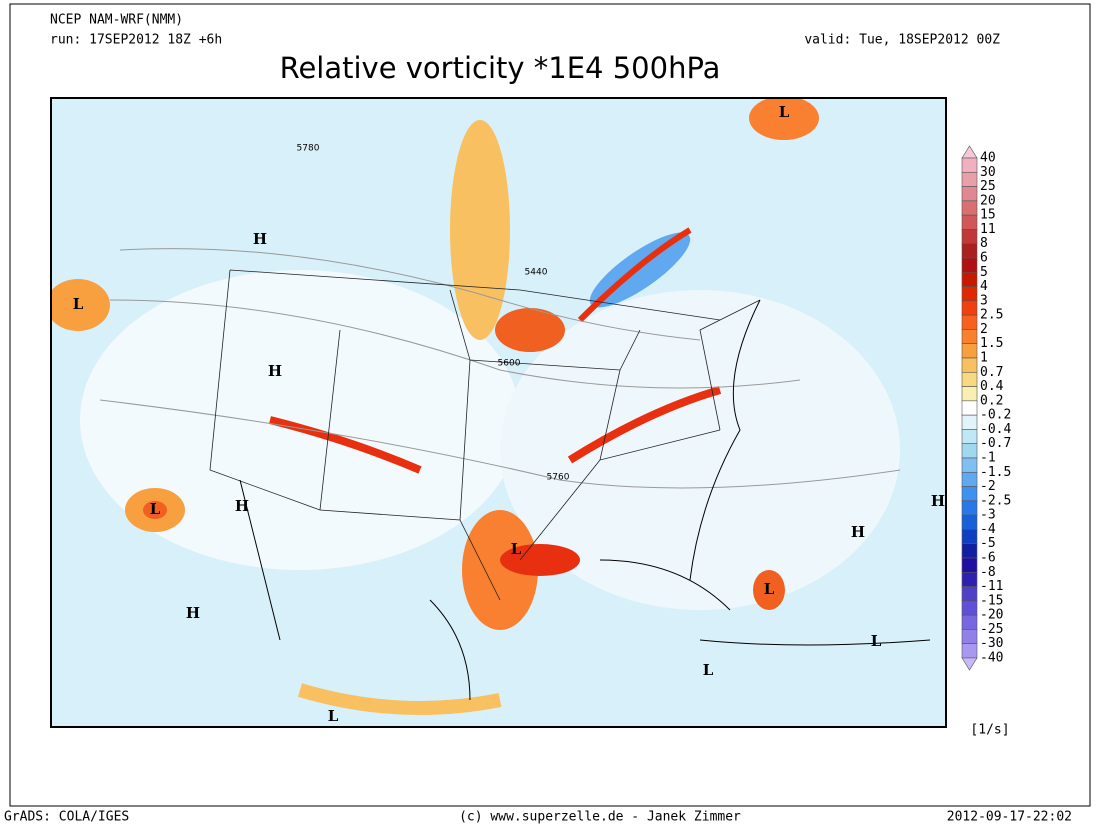 The width and height of the screenshot is (1100, 825). I want to click on colorbar-label: 8, so click(984, 243).